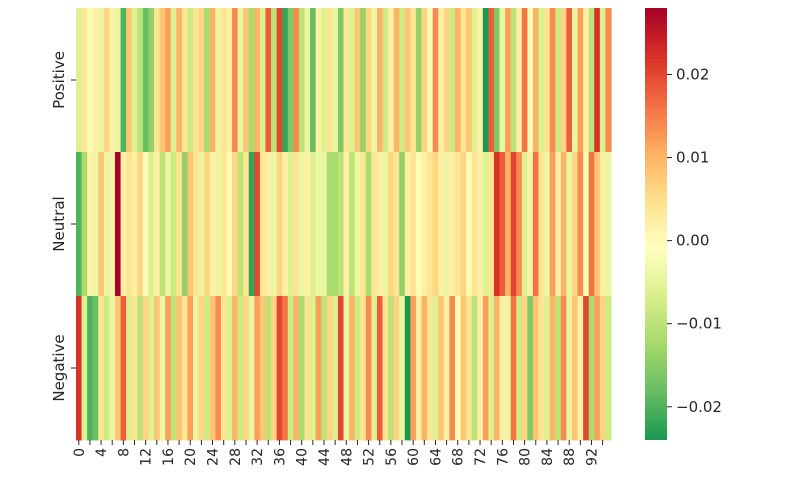  What do you see at coordinates (699, 324) in the screenshot?
I see `colorbar-tick-label: −0.01` at bounding box center [699, 324].